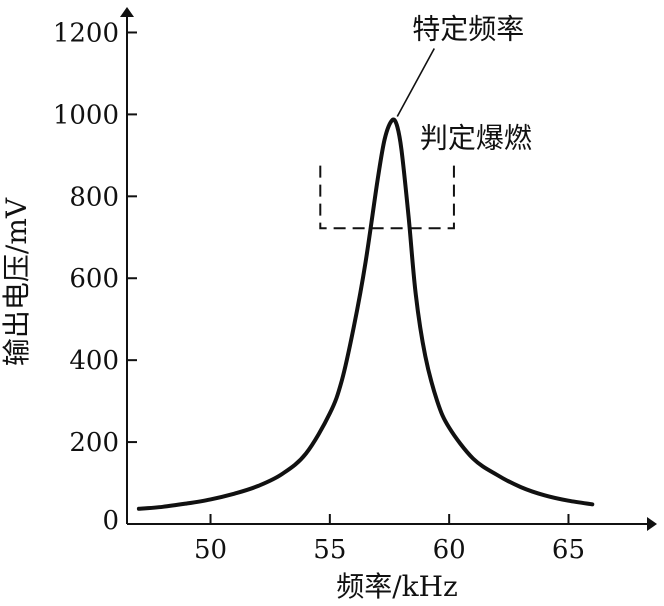  I want to click on x-tick-label: 60, so click(449, 550).